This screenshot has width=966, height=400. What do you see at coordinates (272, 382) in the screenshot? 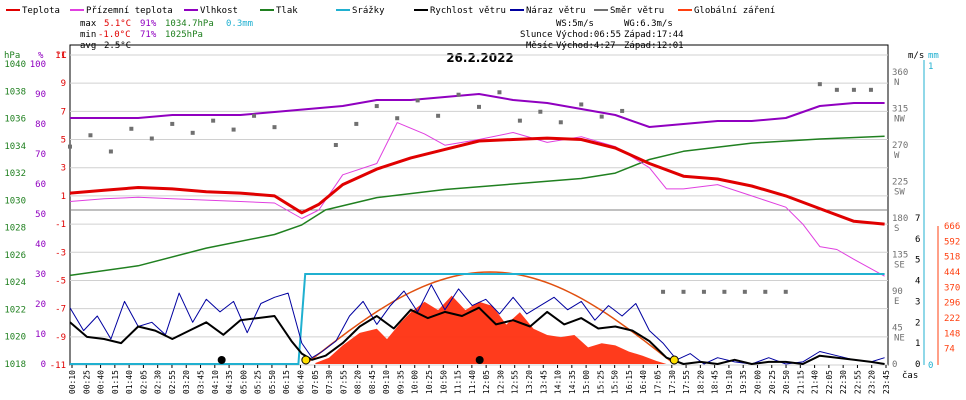
I see `x-tick-label: 05:50` at bounding box center [272, 382].